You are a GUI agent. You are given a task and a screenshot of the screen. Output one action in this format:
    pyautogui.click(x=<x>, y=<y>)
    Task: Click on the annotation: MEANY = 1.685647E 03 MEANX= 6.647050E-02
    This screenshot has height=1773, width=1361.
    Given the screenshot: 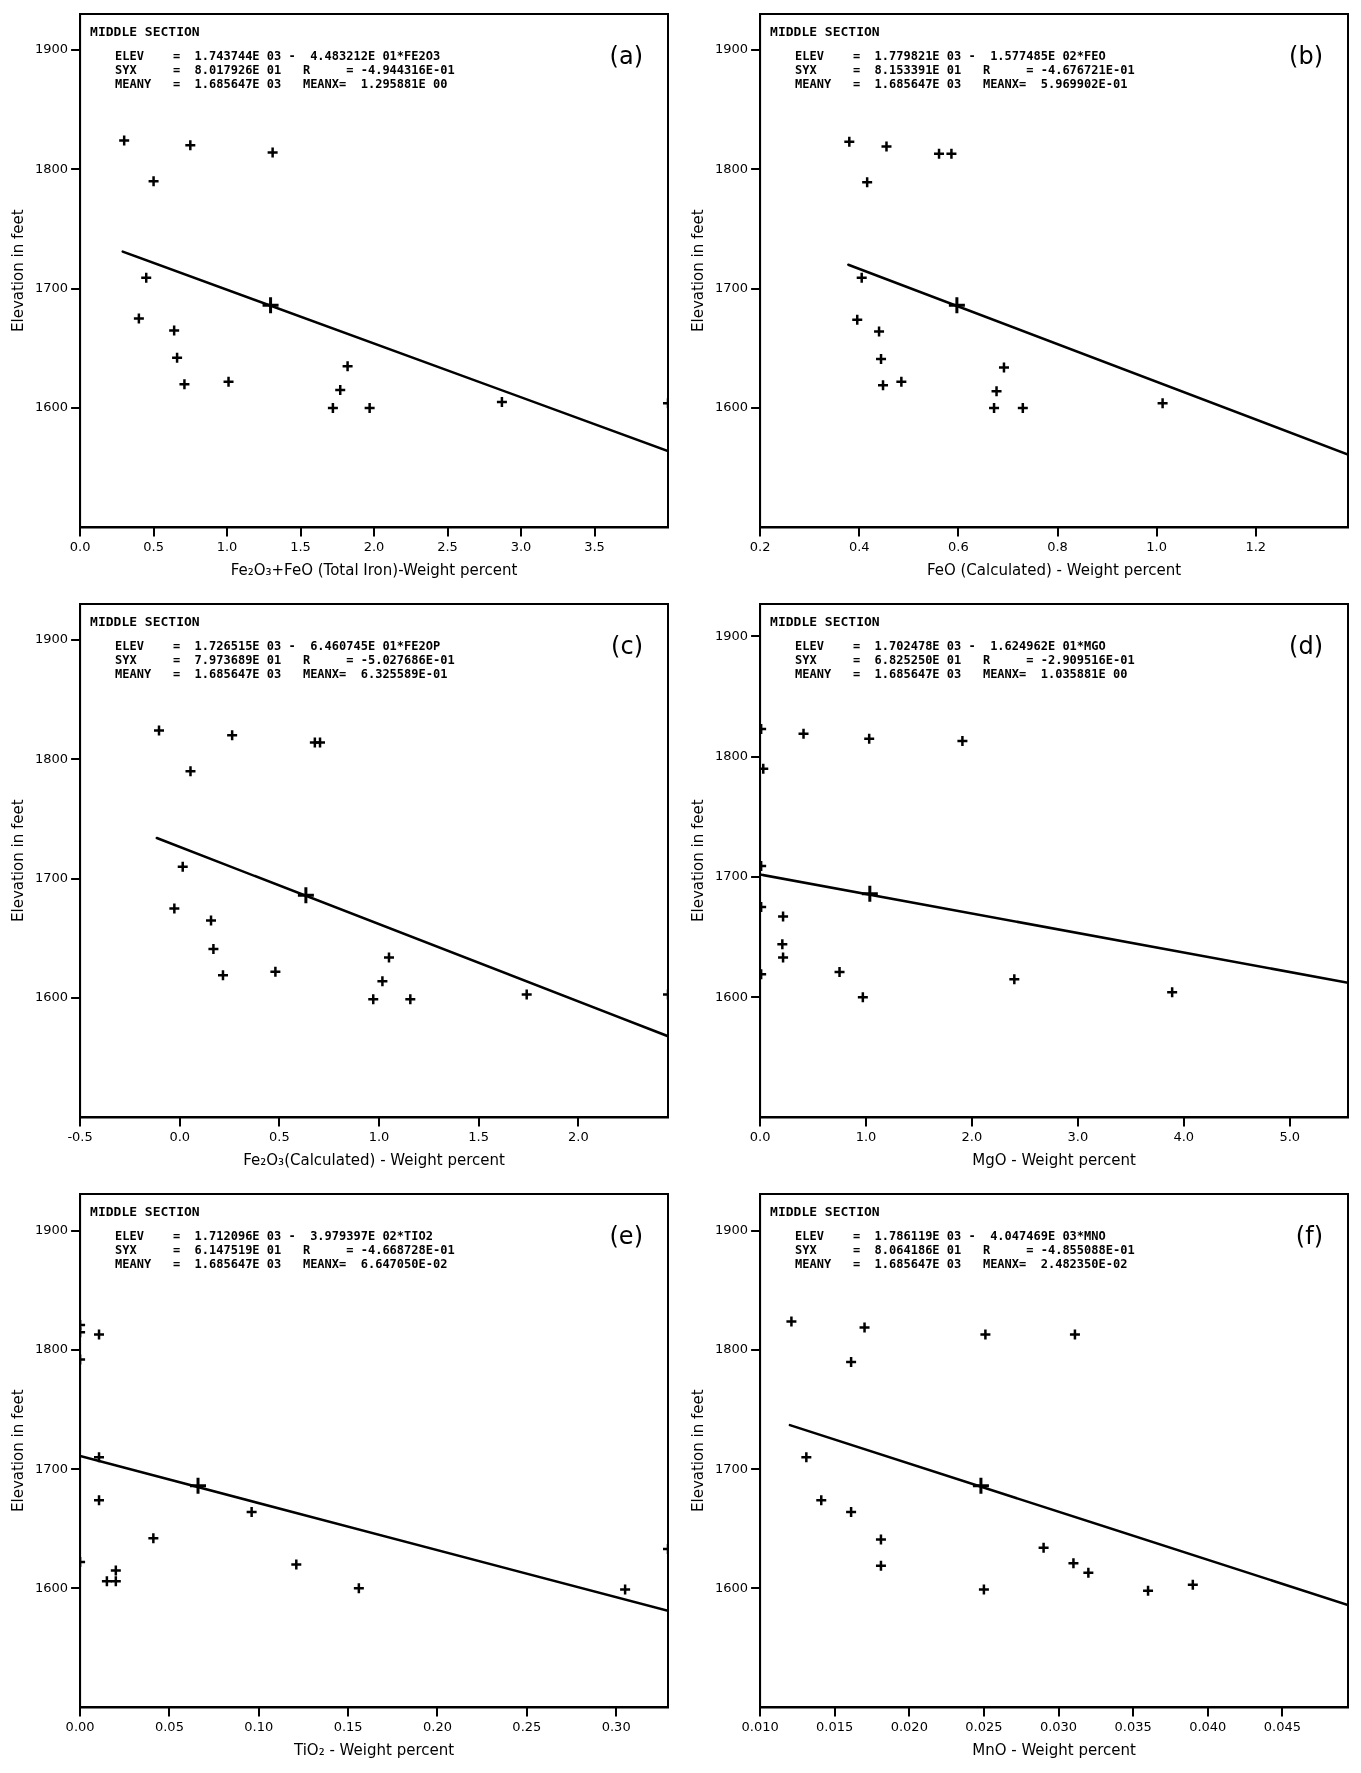 What is the action you would take?
    pyautogui.click(x=281, y=1264)
    